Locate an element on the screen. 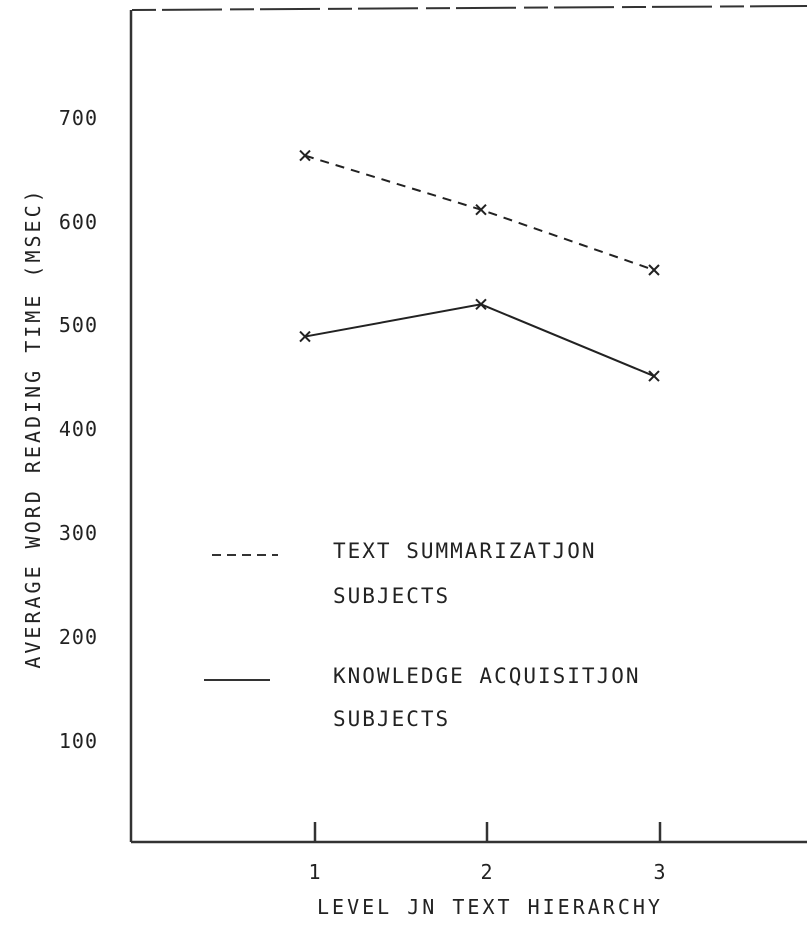 The height and width of the screenshot is (928, 807). x-tick-labels: 1 2 3 is located at coordinates (487, 872).